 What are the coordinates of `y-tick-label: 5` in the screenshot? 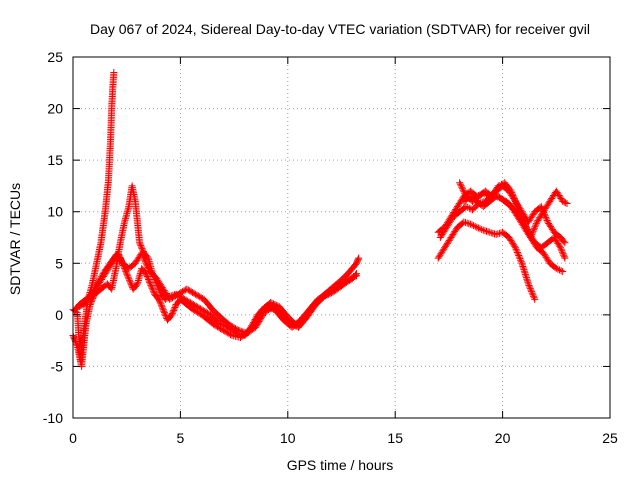 It's located at (59, 263).